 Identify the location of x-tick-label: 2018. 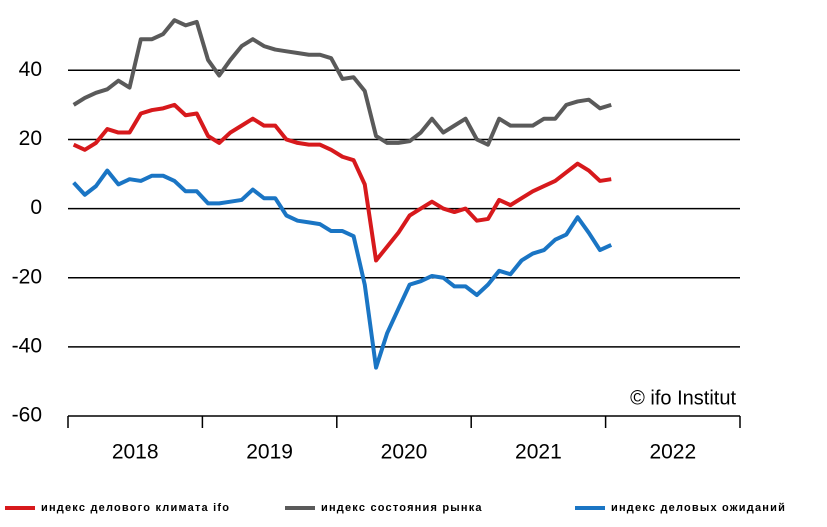
(135, 452).